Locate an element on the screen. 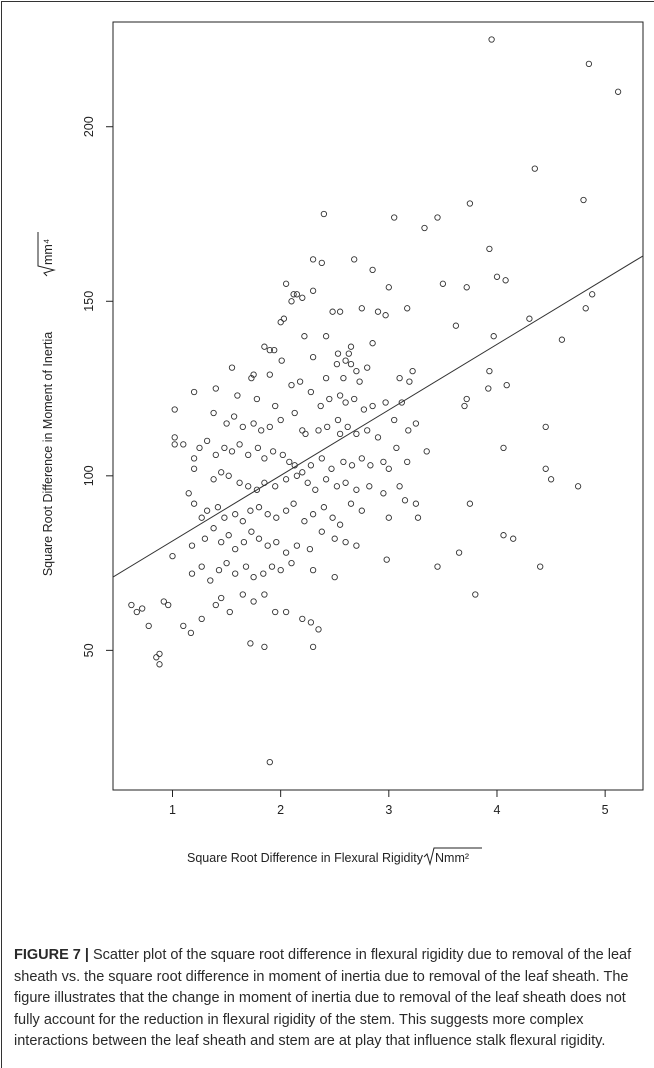  y-tick-label: 50 is located at coordinates (89, 650).